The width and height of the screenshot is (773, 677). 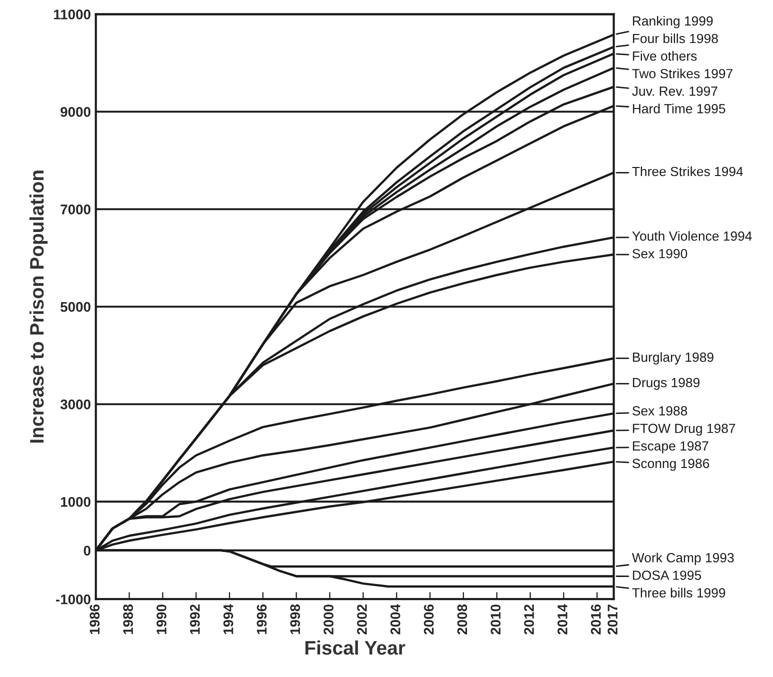 I want to click on series-label: Ranking 1999, so click(x=672, y=22).